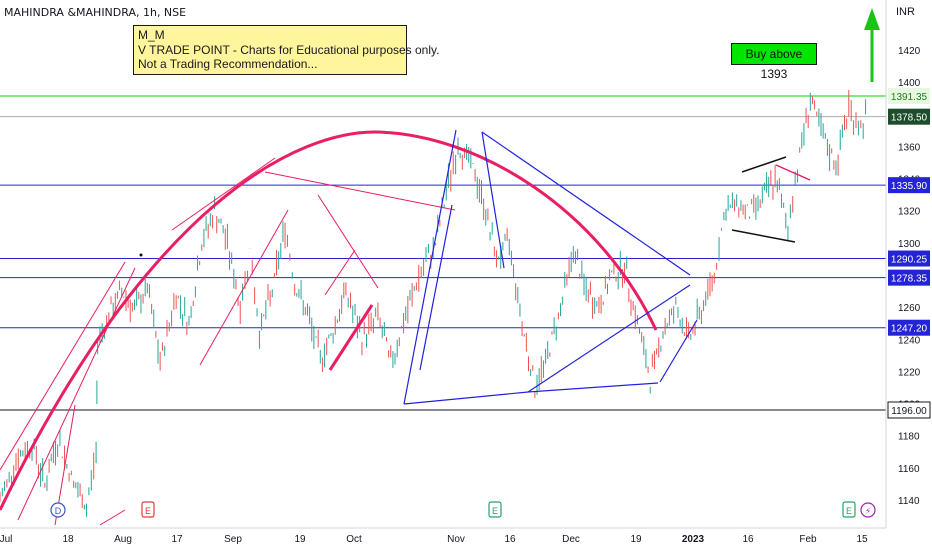  What do you see at coordinates (909, 437) in the screenshot?
I see `y-tick-label: 1180` at bounding box center [909, 437].